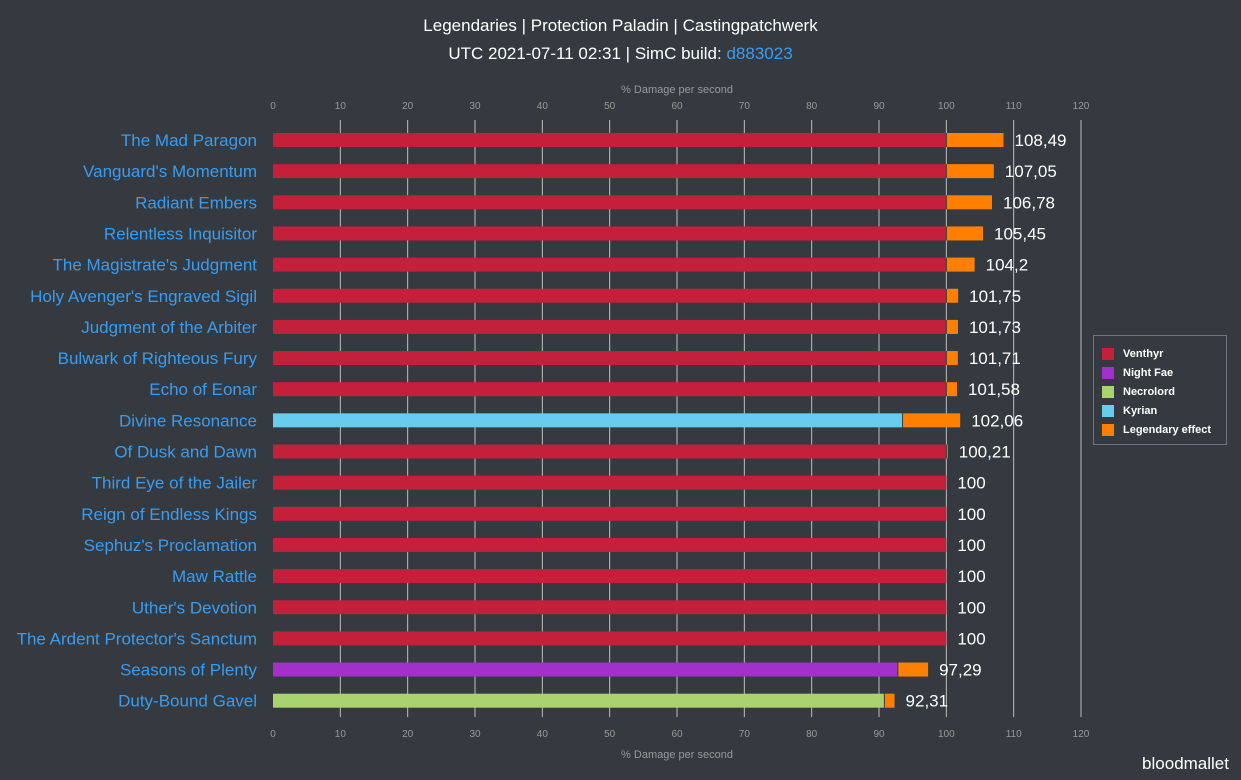  Describe the element at coordinates (1029, 202) in the screenshot. I see `data-label: 106,78` at that location.